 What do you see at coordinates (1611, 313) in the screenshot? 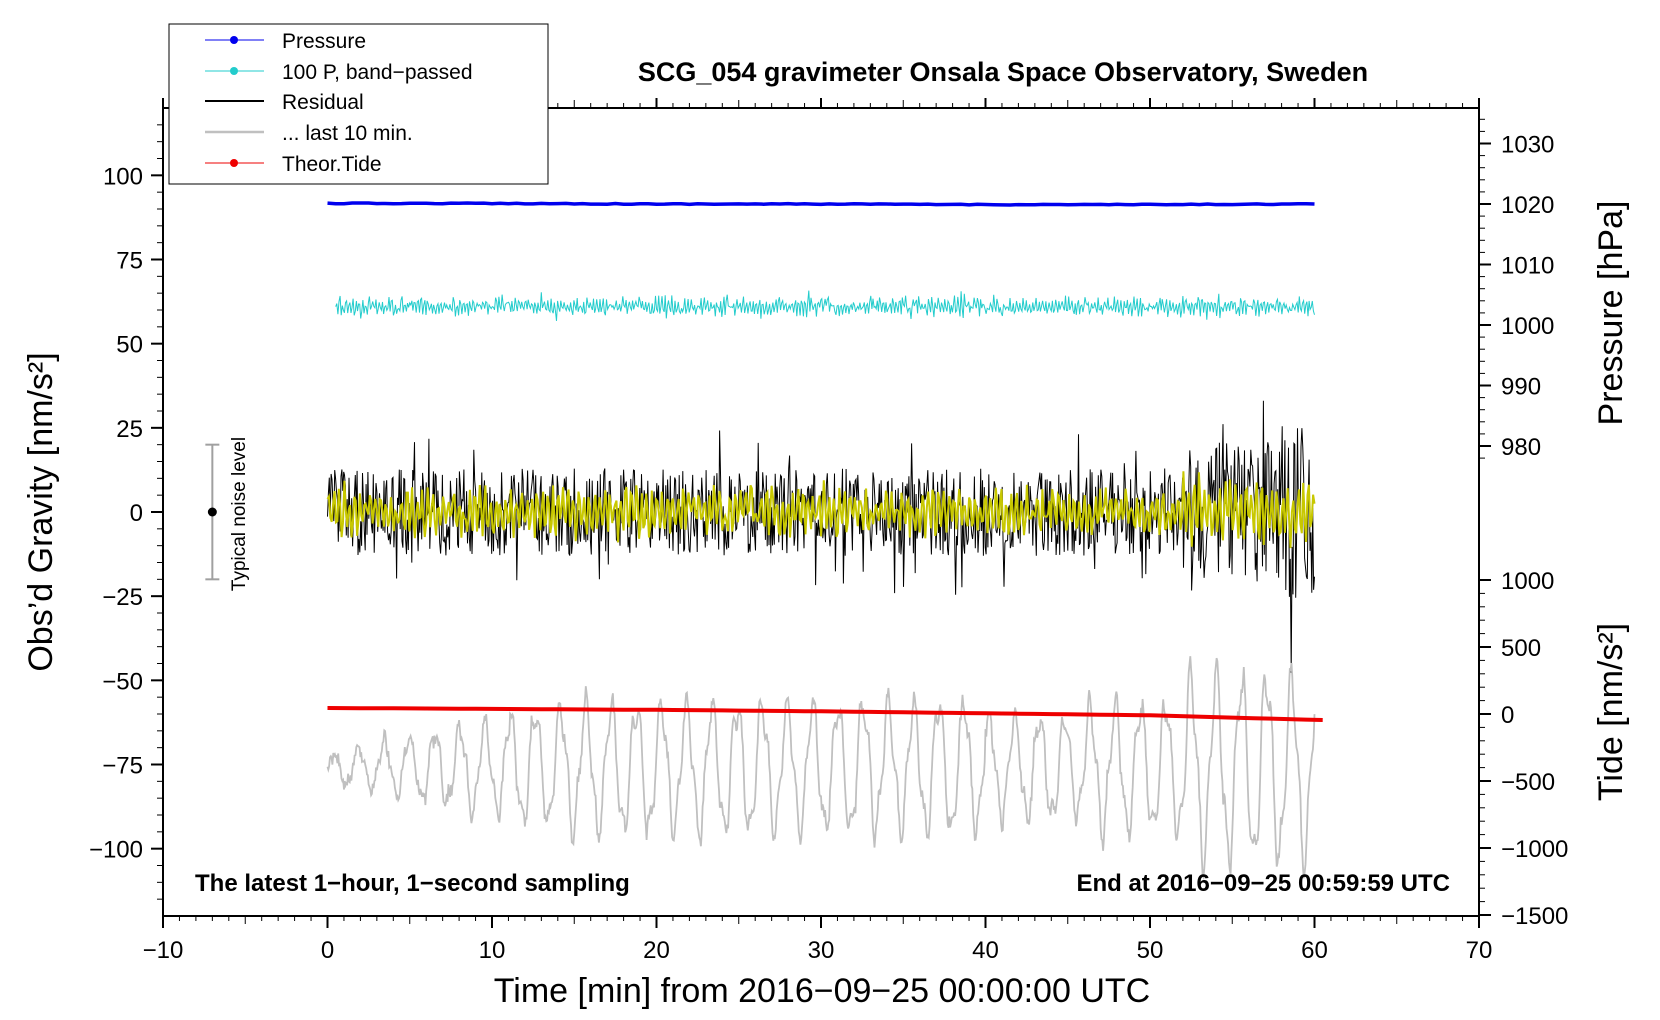
I see `y-axis-title-pressure: Pressure [hPa]` at bounding box center [1611, 313].